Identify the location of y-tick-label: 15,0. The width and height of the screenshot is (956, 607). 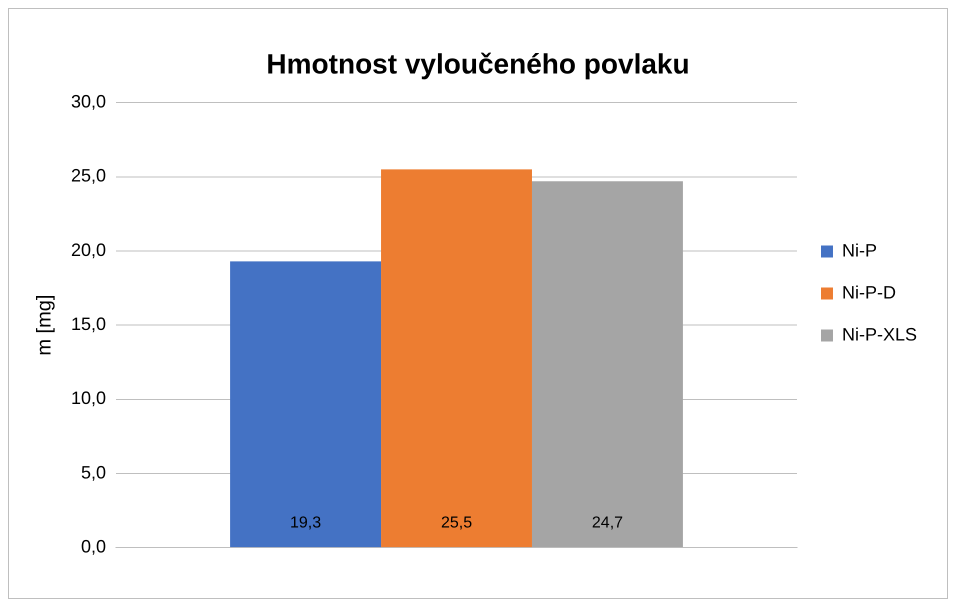
(88, 324).